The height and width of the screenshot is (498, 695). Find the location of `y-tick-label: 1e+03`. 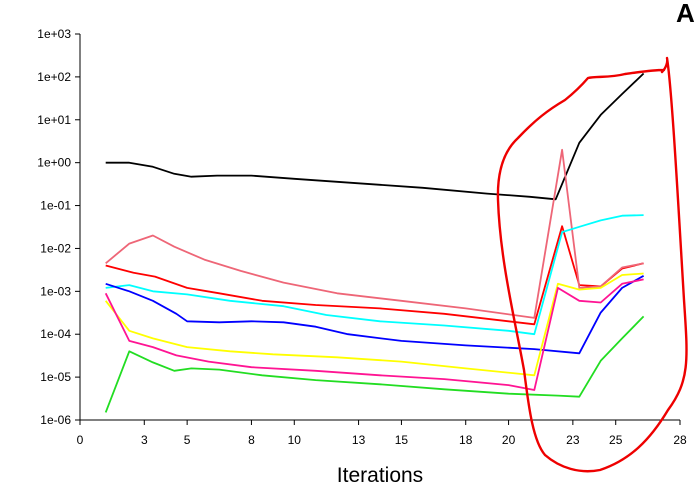

y-tick-label: 1e+03 is located at coordinates (54, 34).